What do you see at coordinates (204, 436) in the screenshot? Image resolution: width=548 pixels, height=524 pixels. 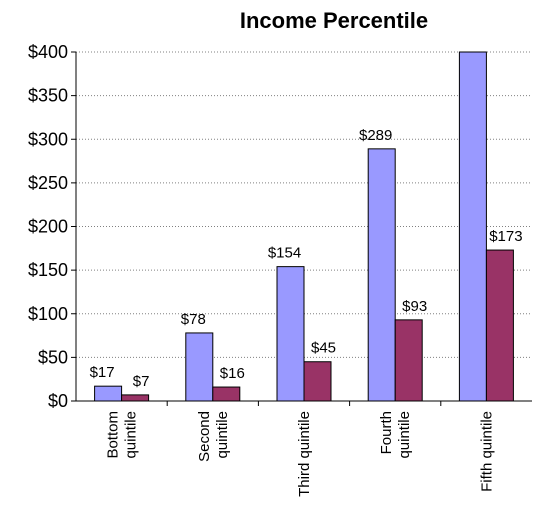 I see `x-category-label: Second` at bounding box center [204, 436].